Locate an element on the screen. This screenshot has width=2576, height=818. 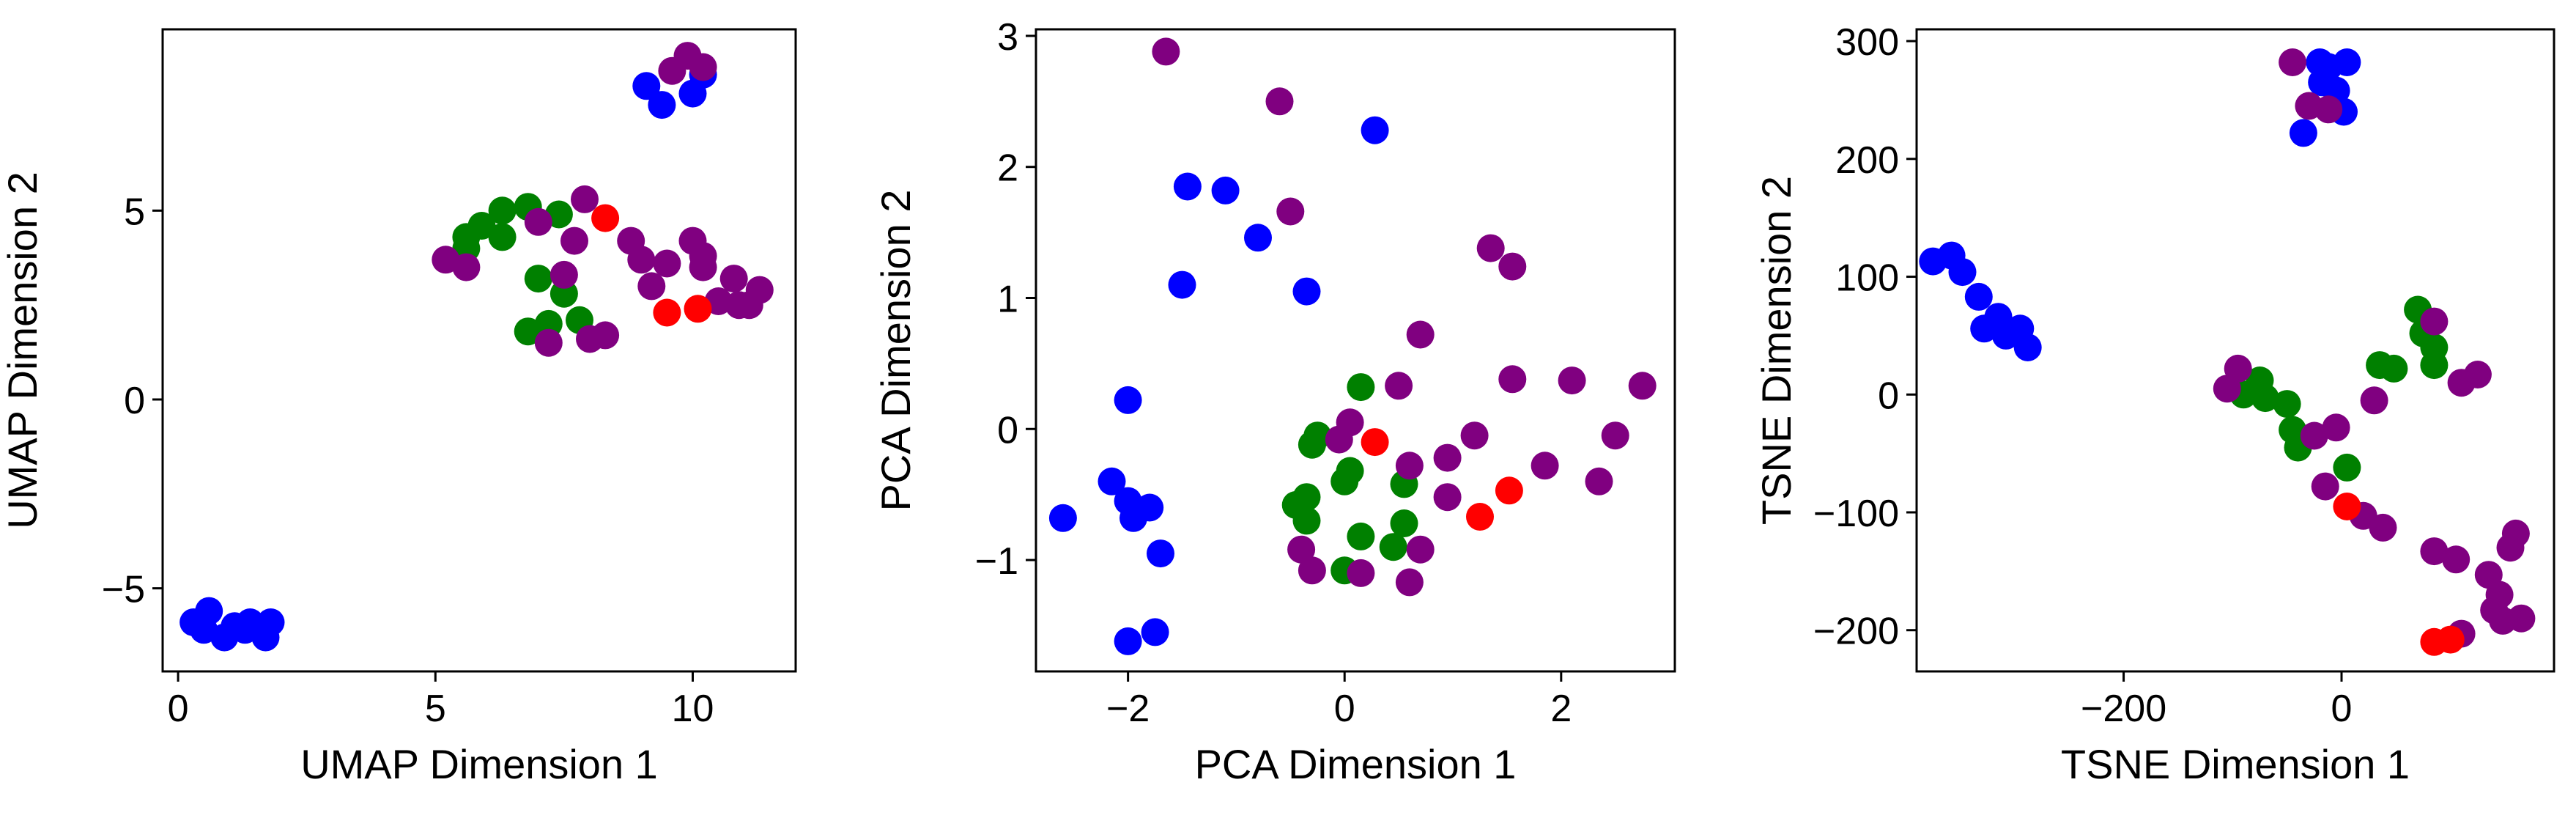
y-tick-label: 3 is located at coordinates (1007, 37).